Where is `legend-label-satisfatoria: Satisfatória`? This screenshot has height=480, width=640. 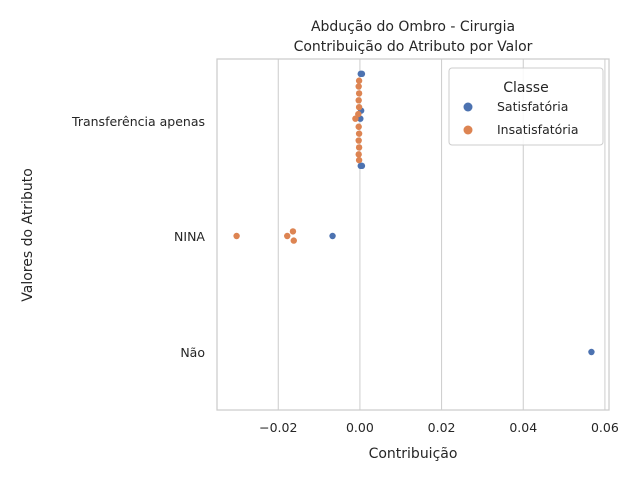
legend-label-satisfatoria: Satisfatória is located at coordinates (532, 106).